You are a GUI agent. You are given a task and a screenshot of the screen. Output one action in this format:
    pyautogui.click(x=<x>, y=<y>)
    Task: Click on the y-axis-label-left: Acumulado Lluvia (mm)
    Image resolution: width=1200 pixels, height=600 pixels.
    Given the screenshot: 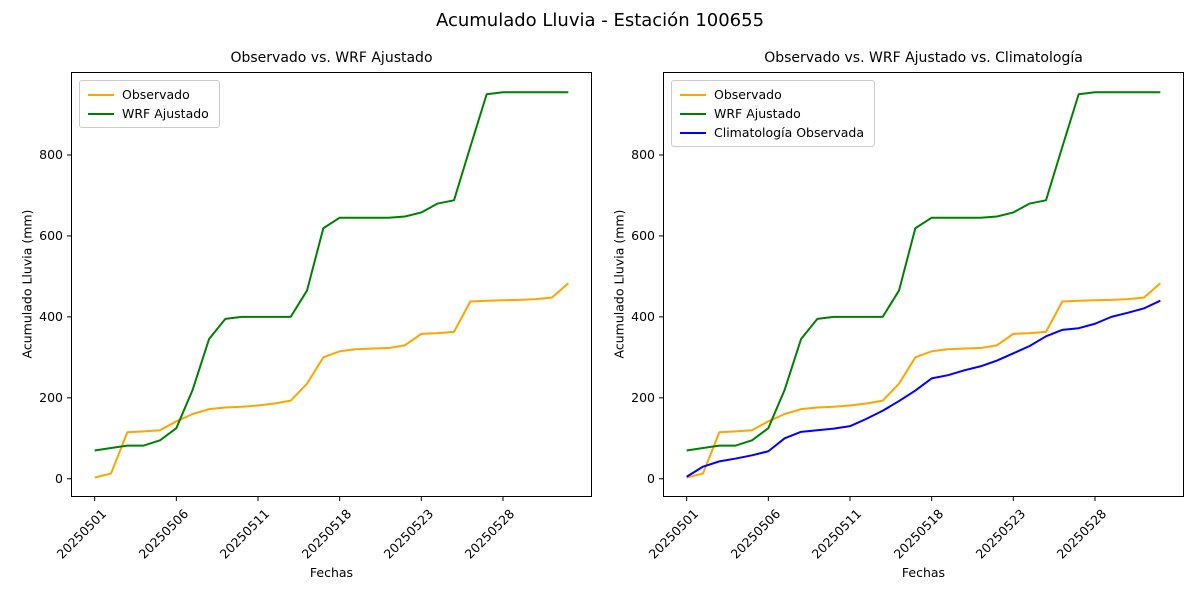 What is the action you would take?
    pyautogui.click(x=27, y=284)
    